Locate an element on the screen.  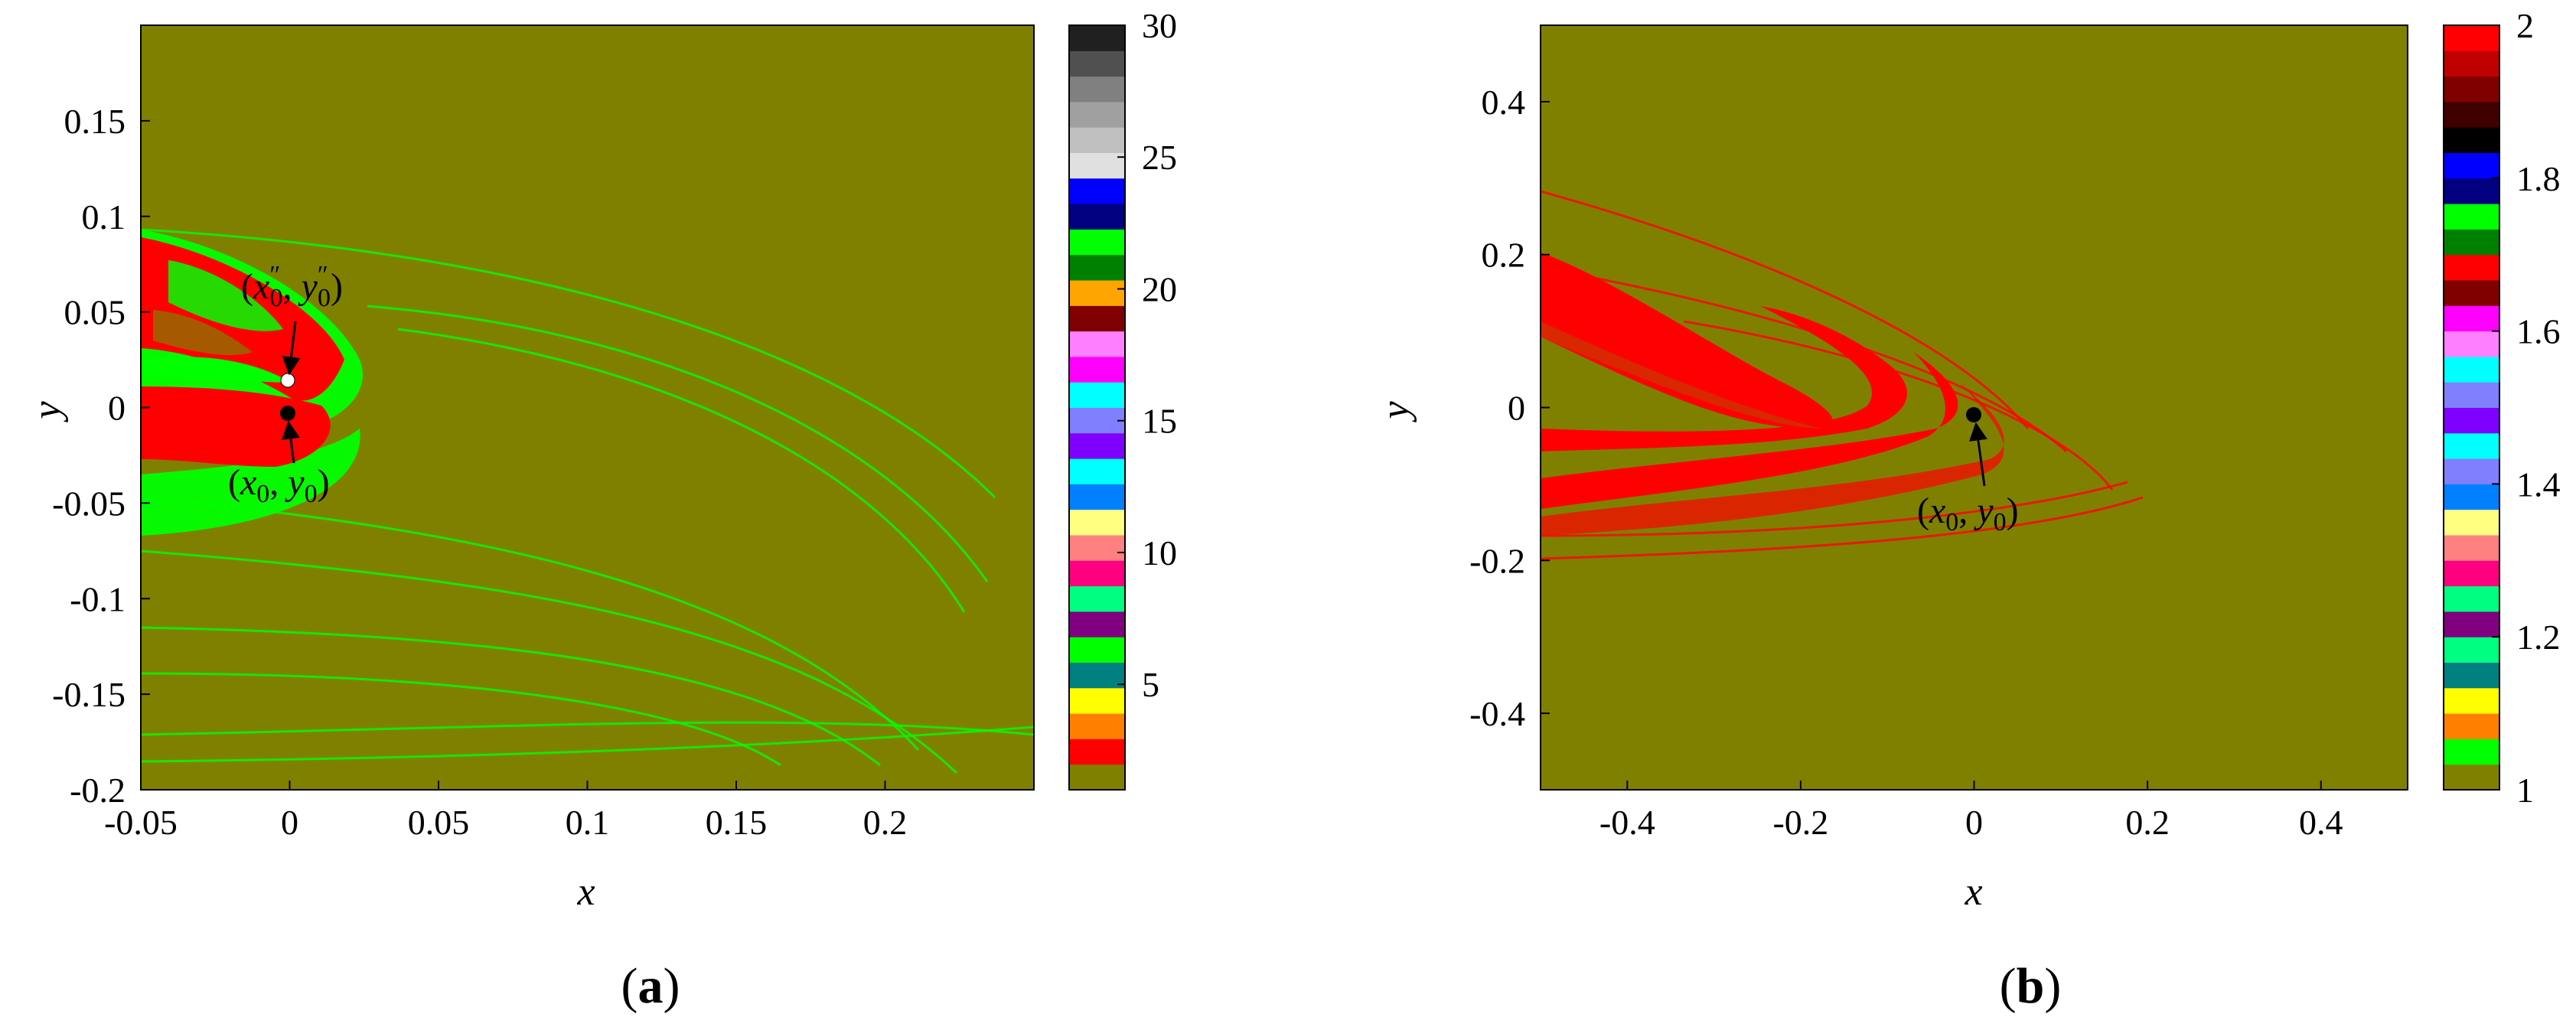
panel-b-colorbar-label: 2 is located at coordinates (2525, 26).